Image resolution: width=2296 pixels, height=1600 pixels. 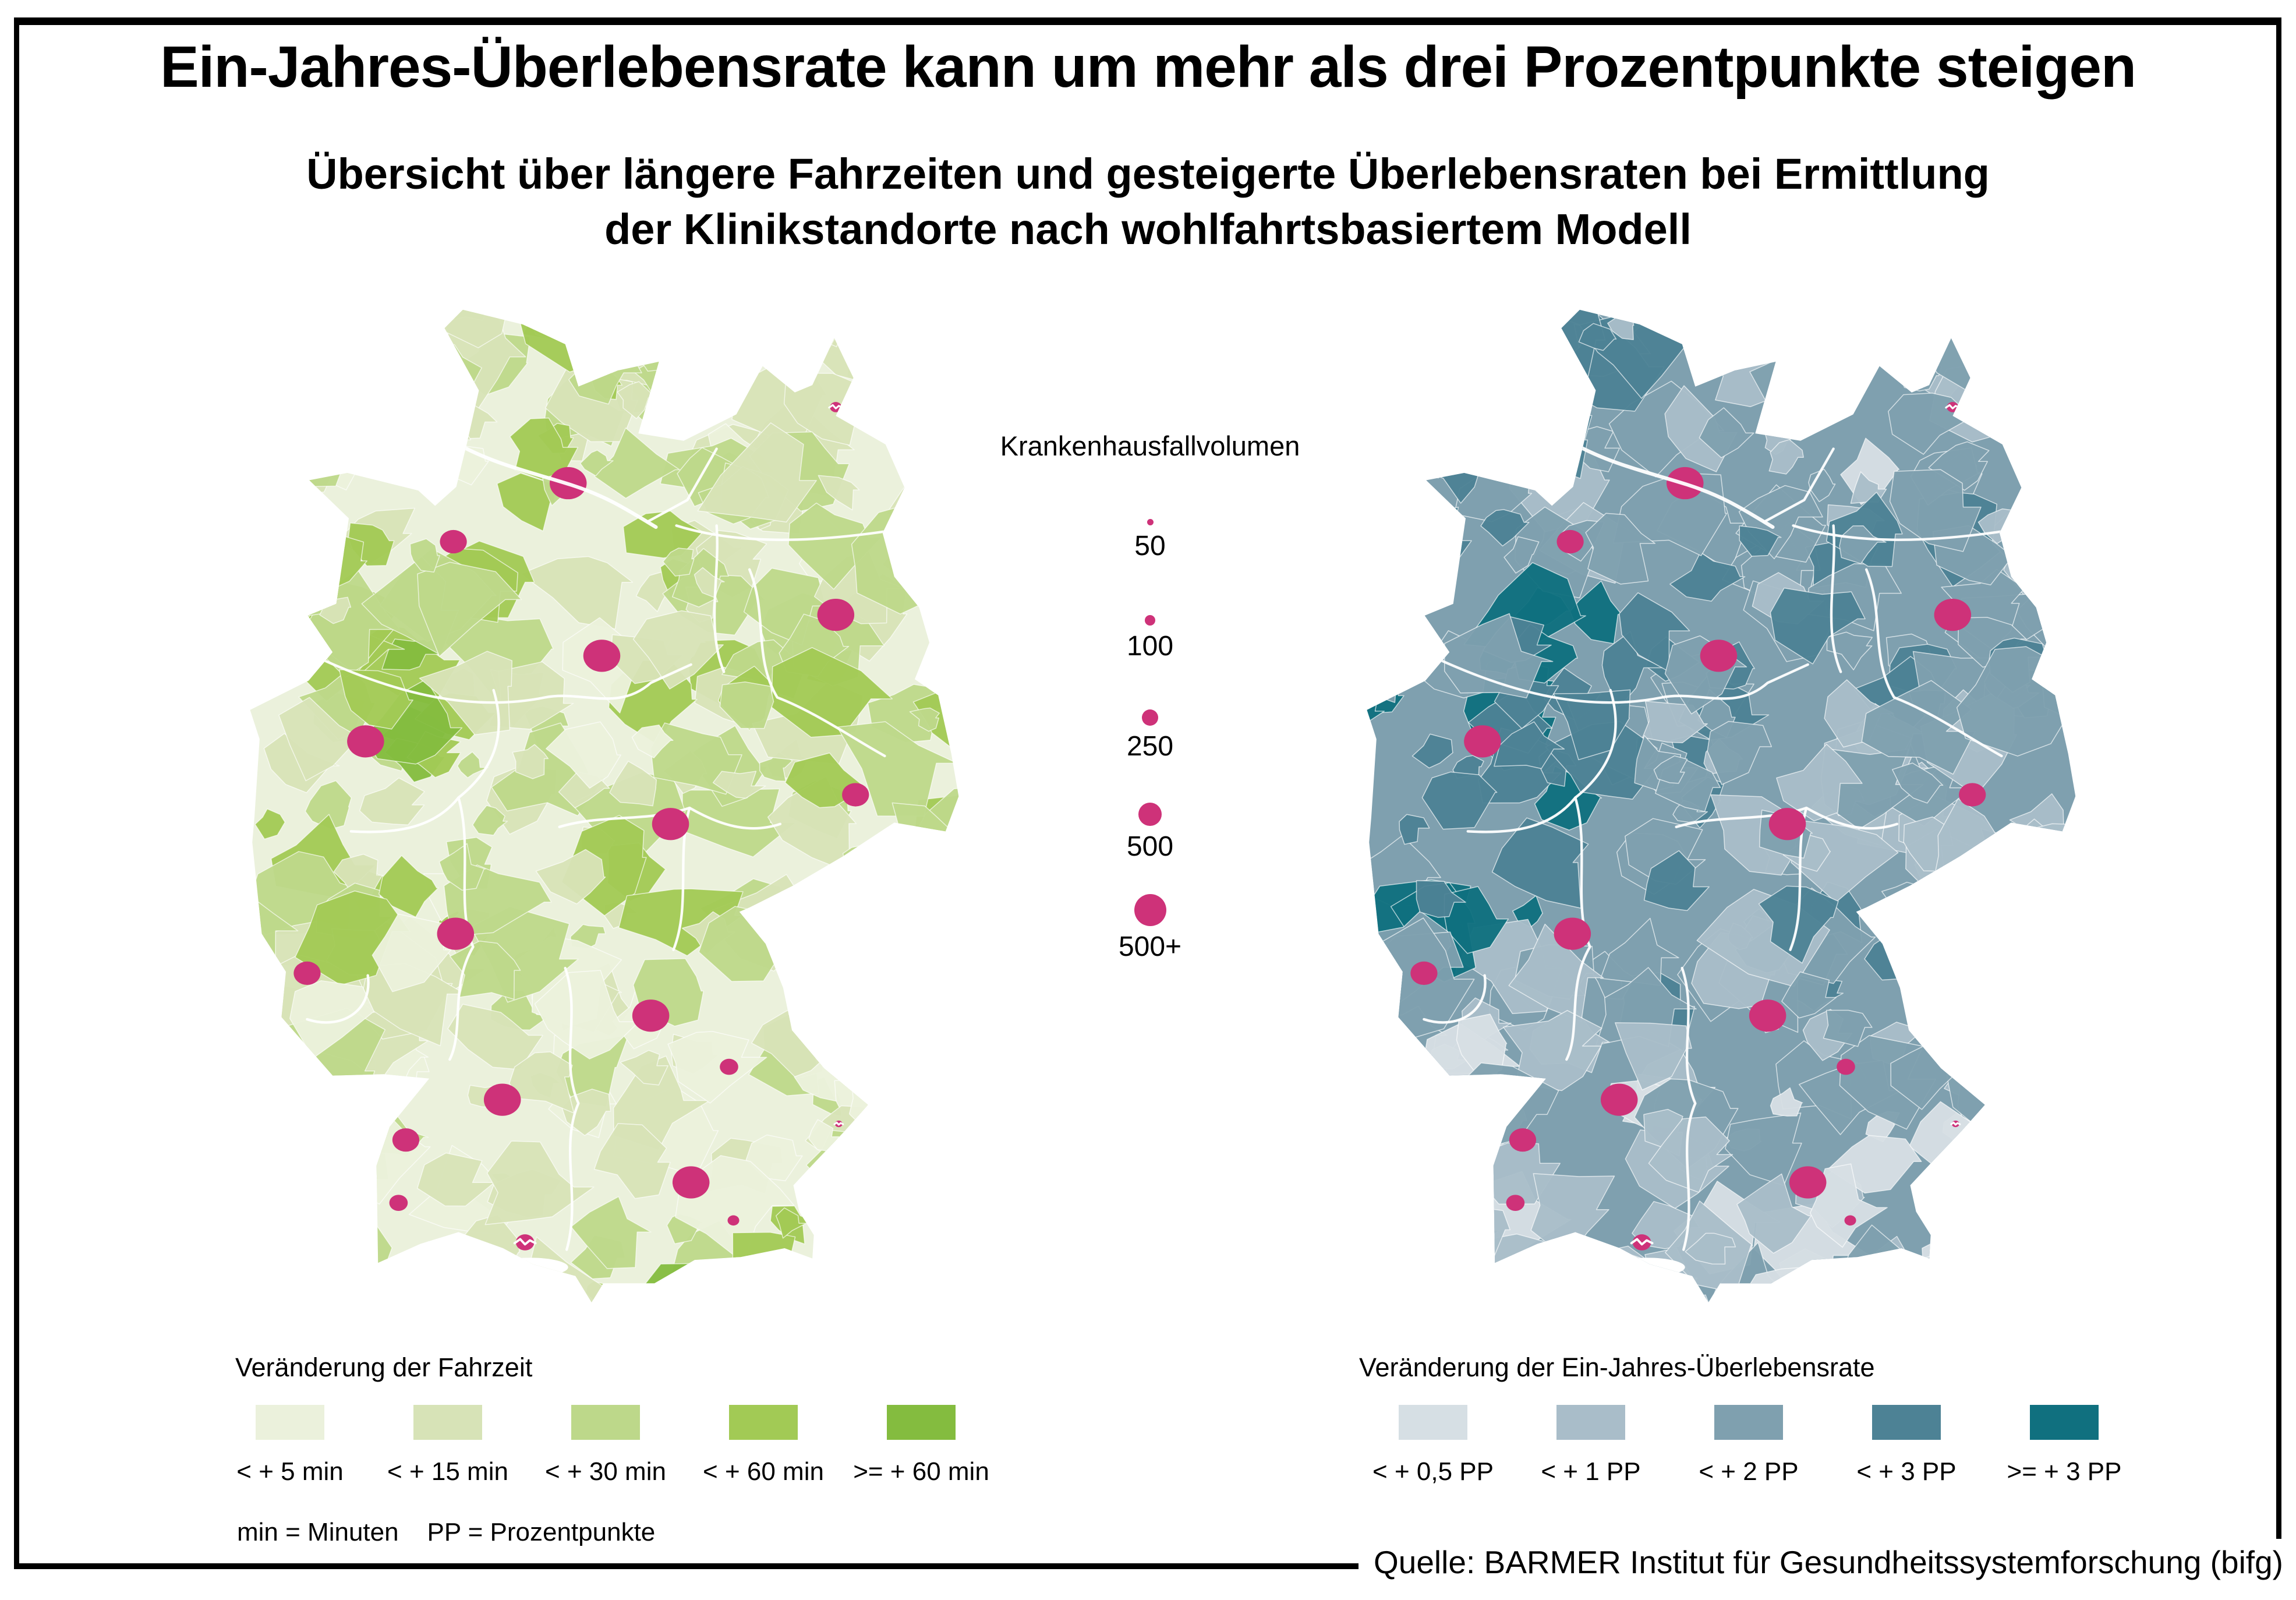 I want to click on legend-class-label: < + 60 min, so click(x=763, y=1471).